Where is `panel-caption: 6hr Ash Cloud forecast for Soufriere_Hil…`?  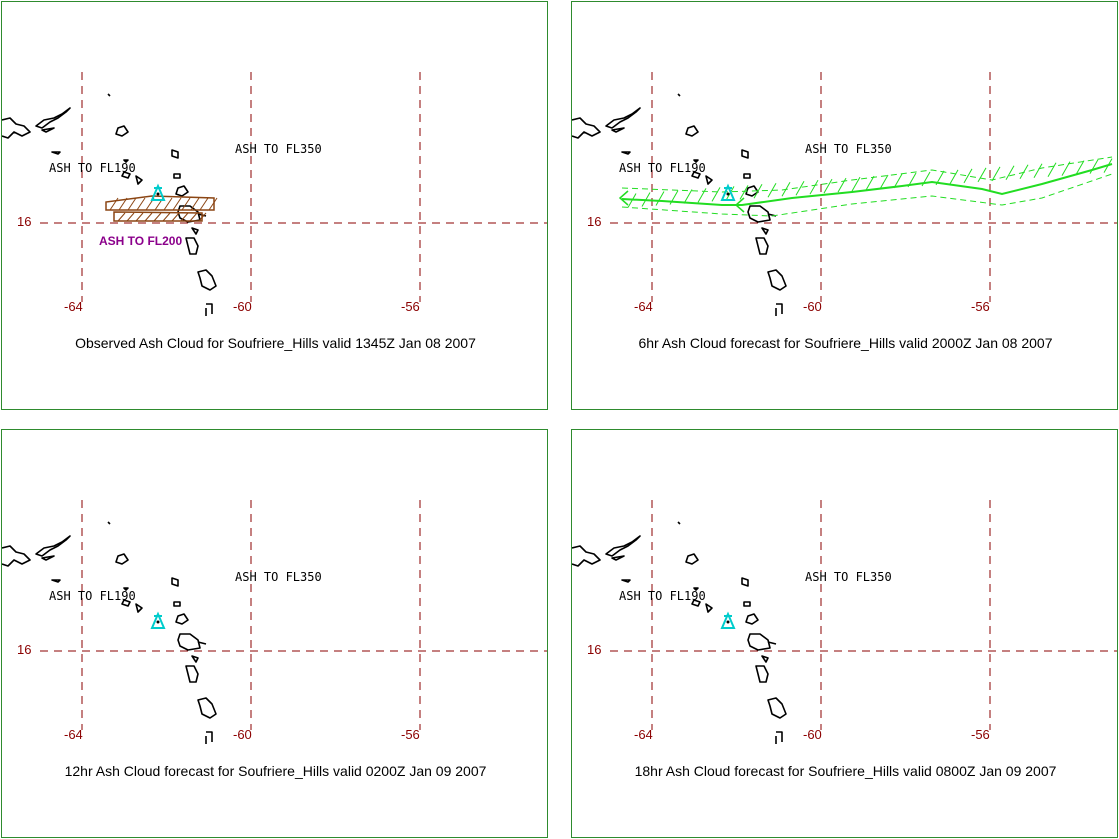
panel-caption: 6hr Ash Cloud forecast for Soufriere_Hil… is located at coordinates (845, 343).